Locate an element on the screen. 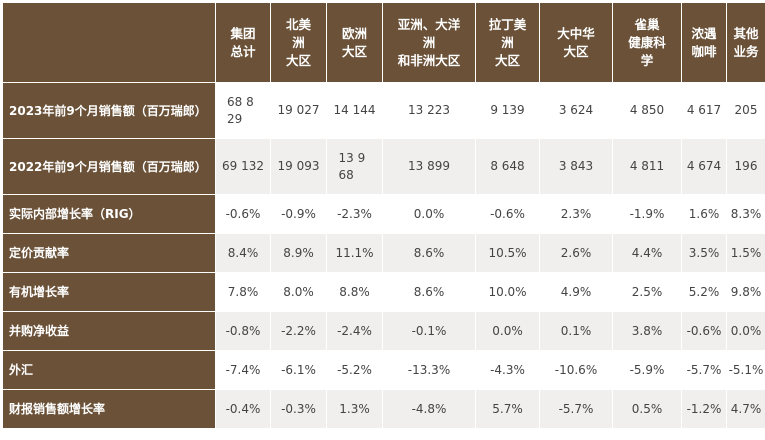 The image size is (765, 440). column-header: 拉丁美洲大区 is located at coordinates (508, 43).